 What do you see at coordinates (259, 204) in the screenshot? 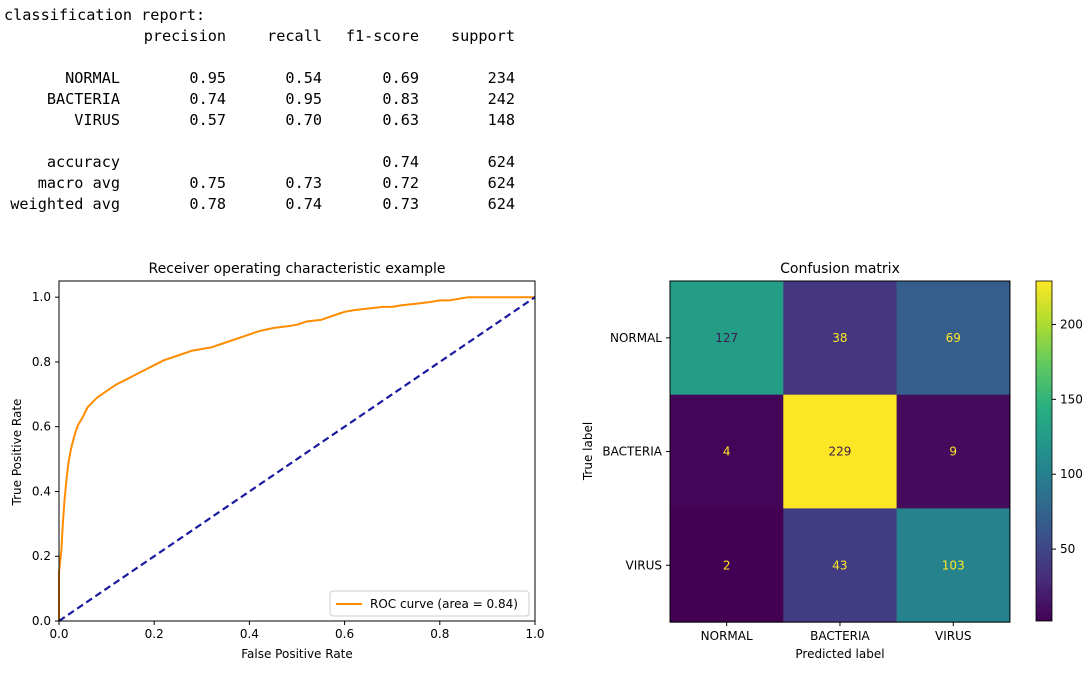
I see `summary-row: weighted avg 0.78 0.74 0.73 624` at bounding box center [259, 204].